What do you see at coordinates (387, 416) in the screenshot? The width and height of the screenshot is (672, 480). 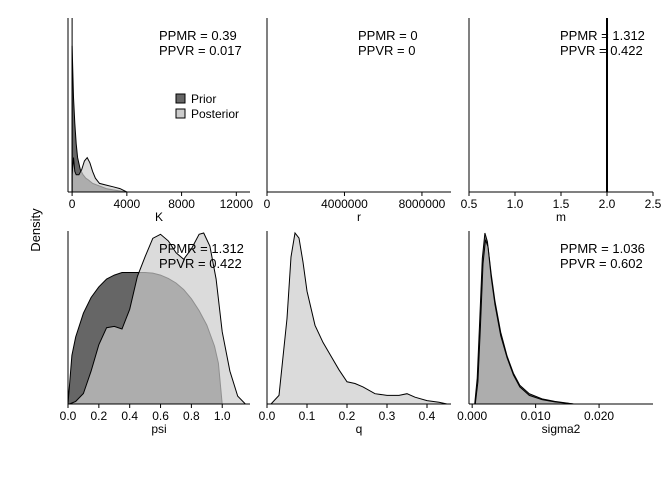 I see `x-tick-label: 0.3` at bounding box center [387, 416].